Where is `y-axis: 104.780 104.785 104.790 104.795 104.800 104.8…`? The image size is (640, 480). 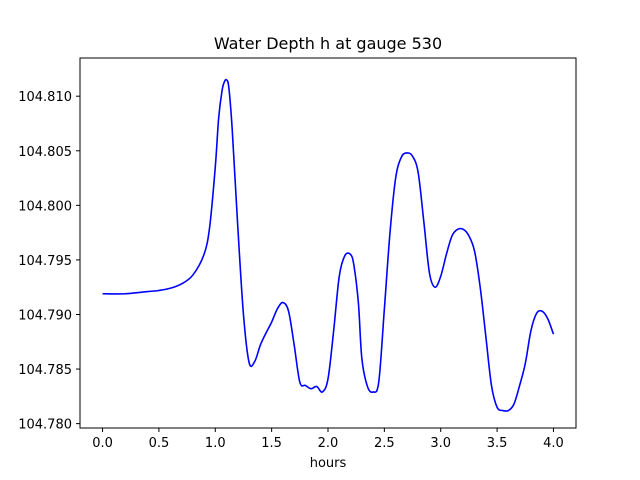
y-axis: 104.780 104.785 104.790 104.795 104.800 104.8… is located at coordinates (49, 261).